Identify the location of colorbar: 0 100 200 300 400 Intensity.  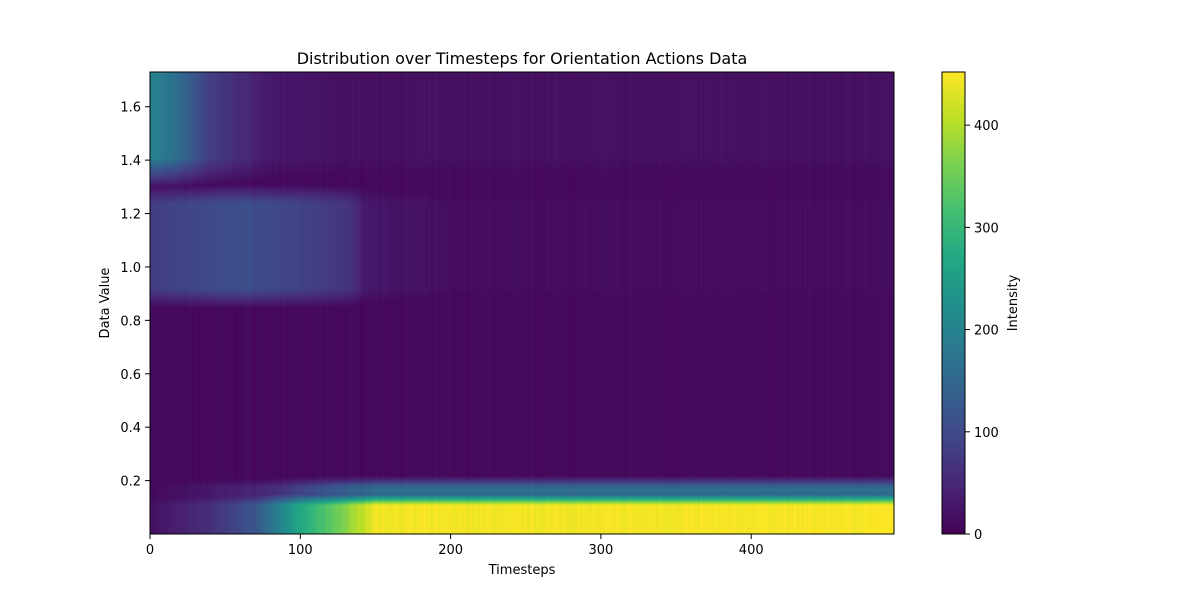
(981, 307).